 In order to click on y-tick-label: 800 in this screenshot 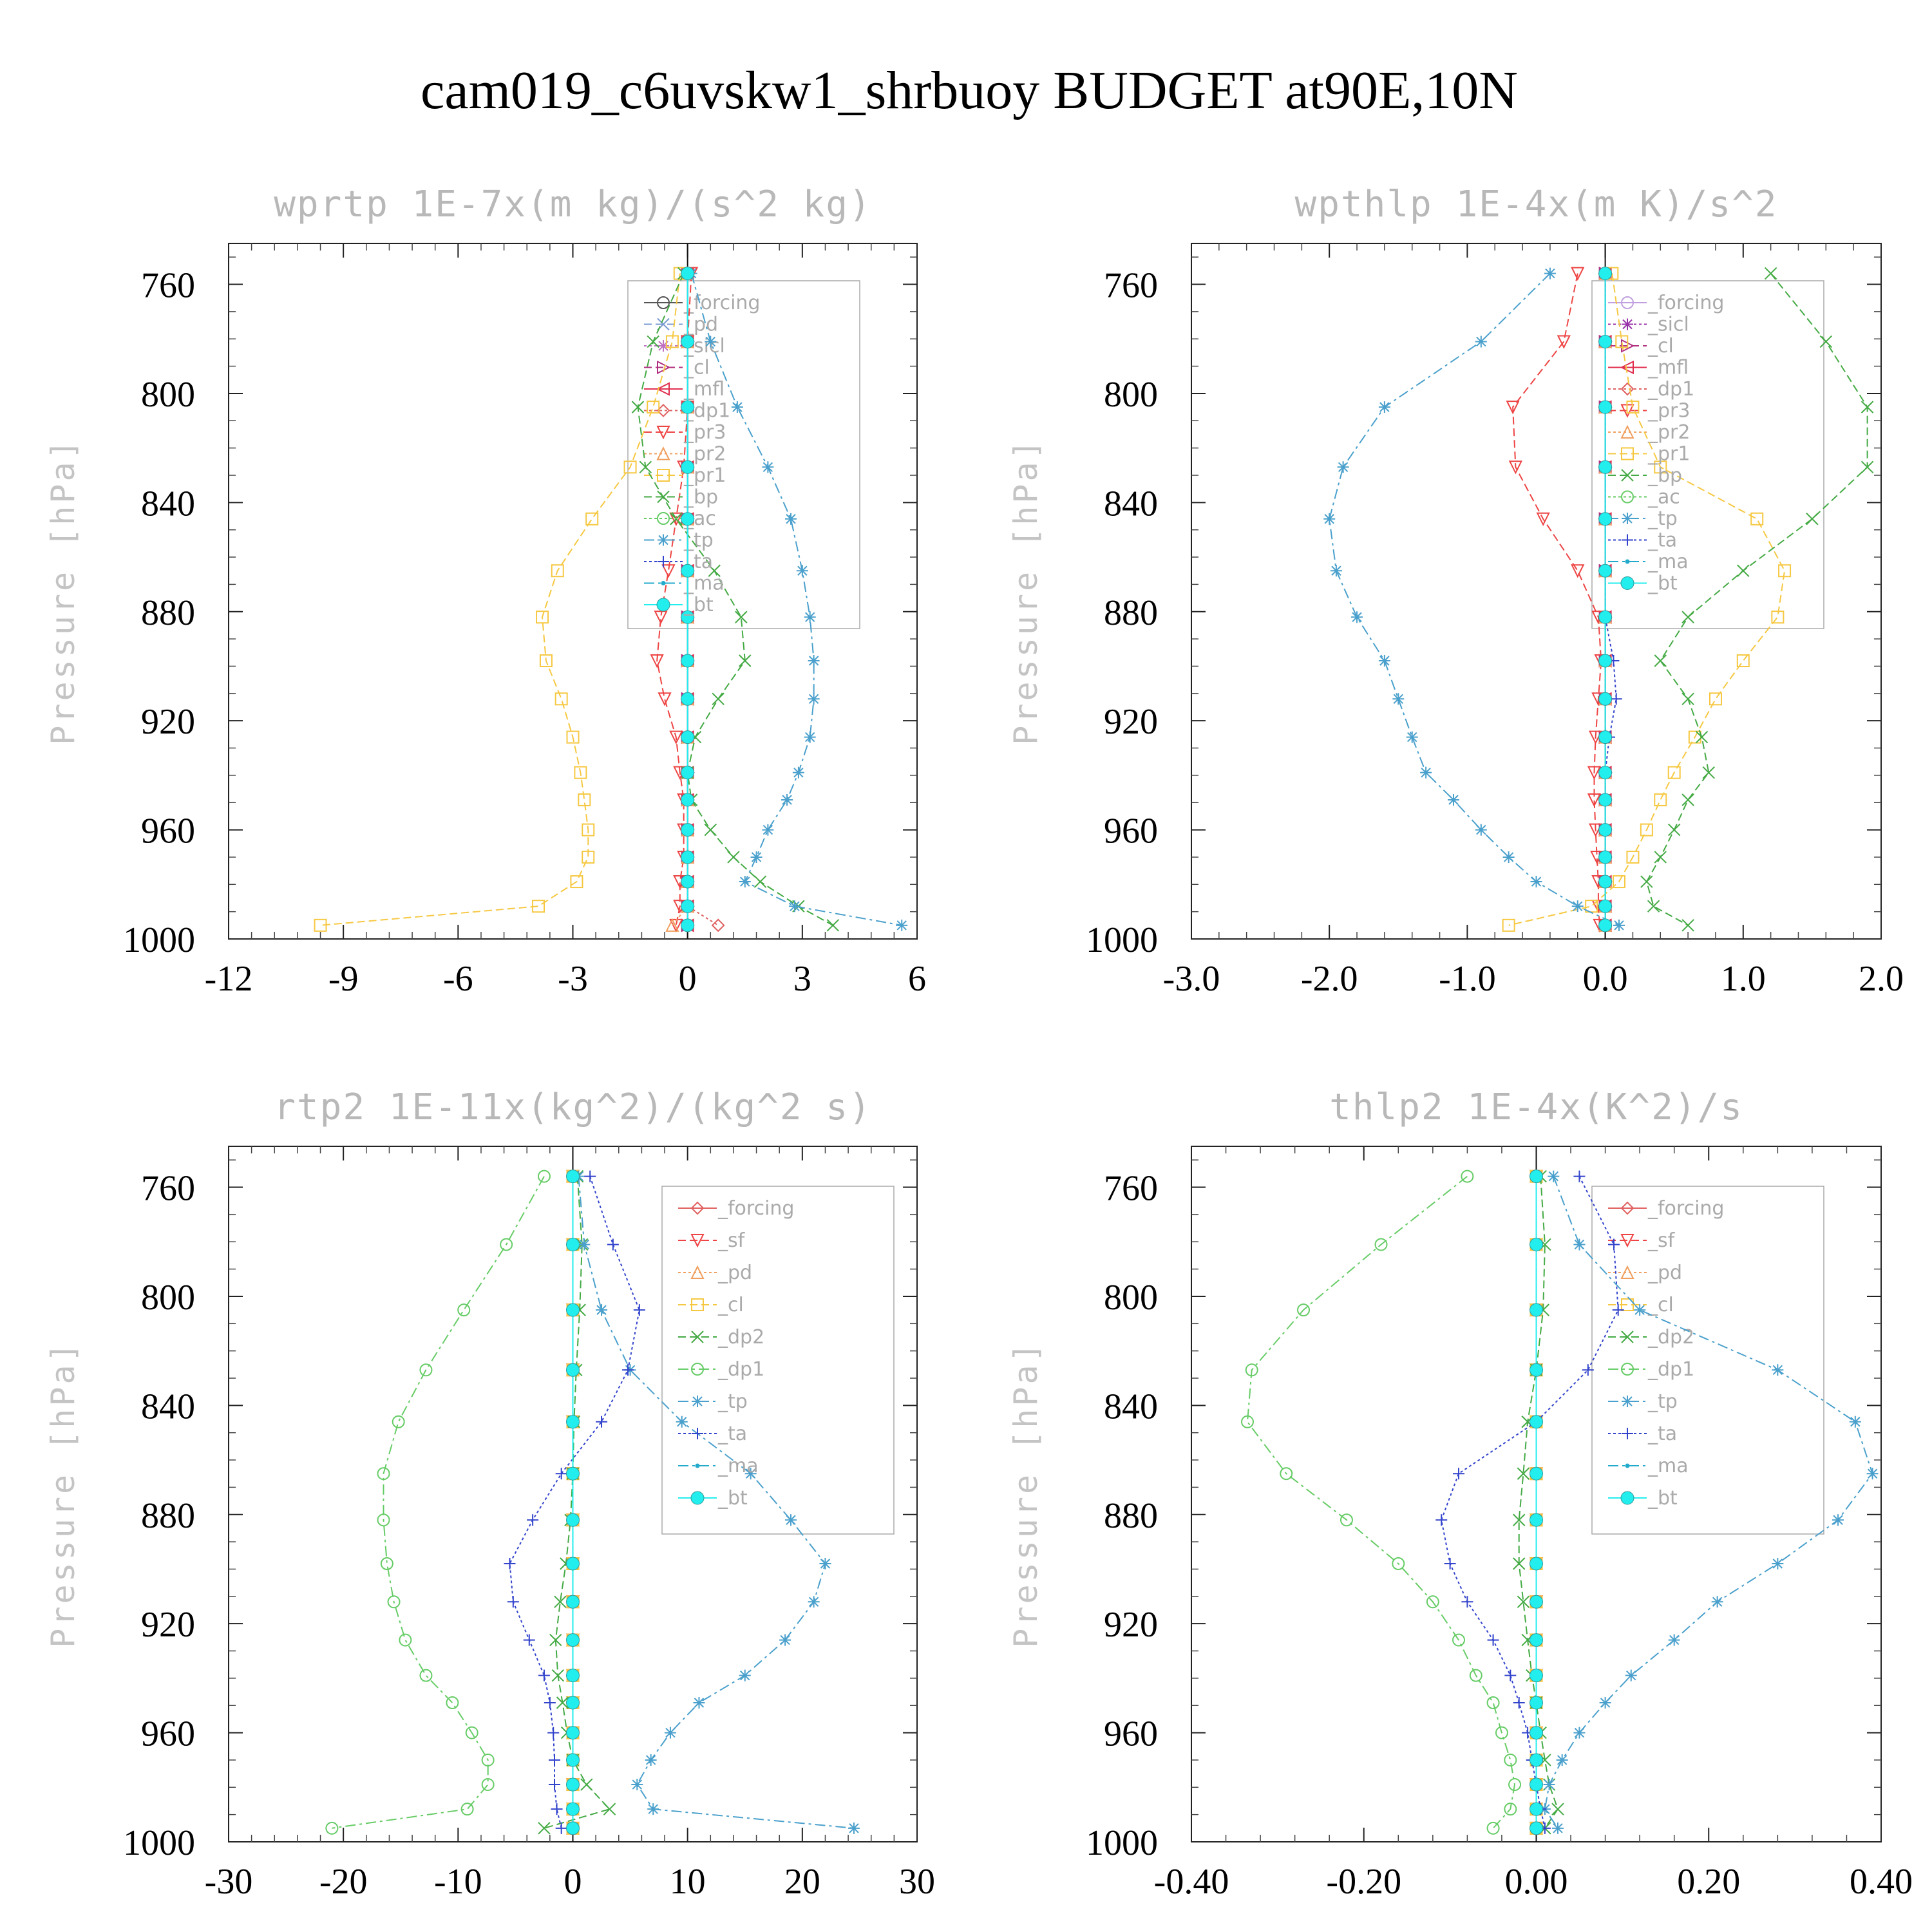, I will do `click(1131, 1298)`.